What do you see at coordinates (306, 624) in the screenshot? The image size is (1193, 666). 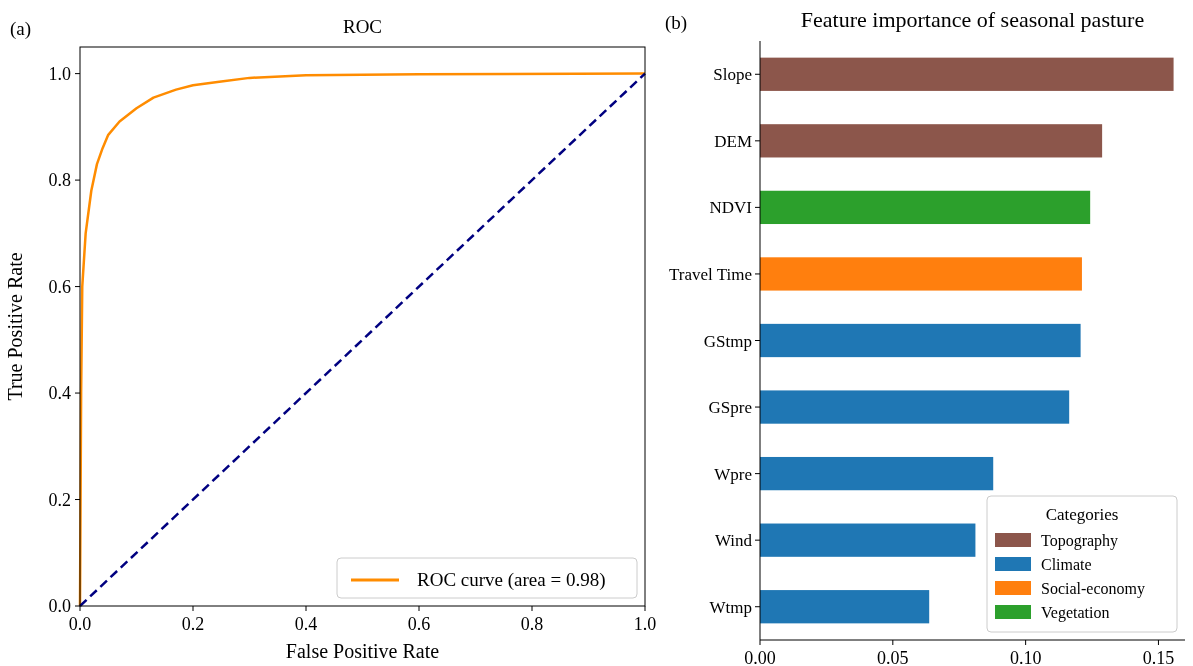 I see `x-tick-label: 0.4` at bounding box center [306, 624].